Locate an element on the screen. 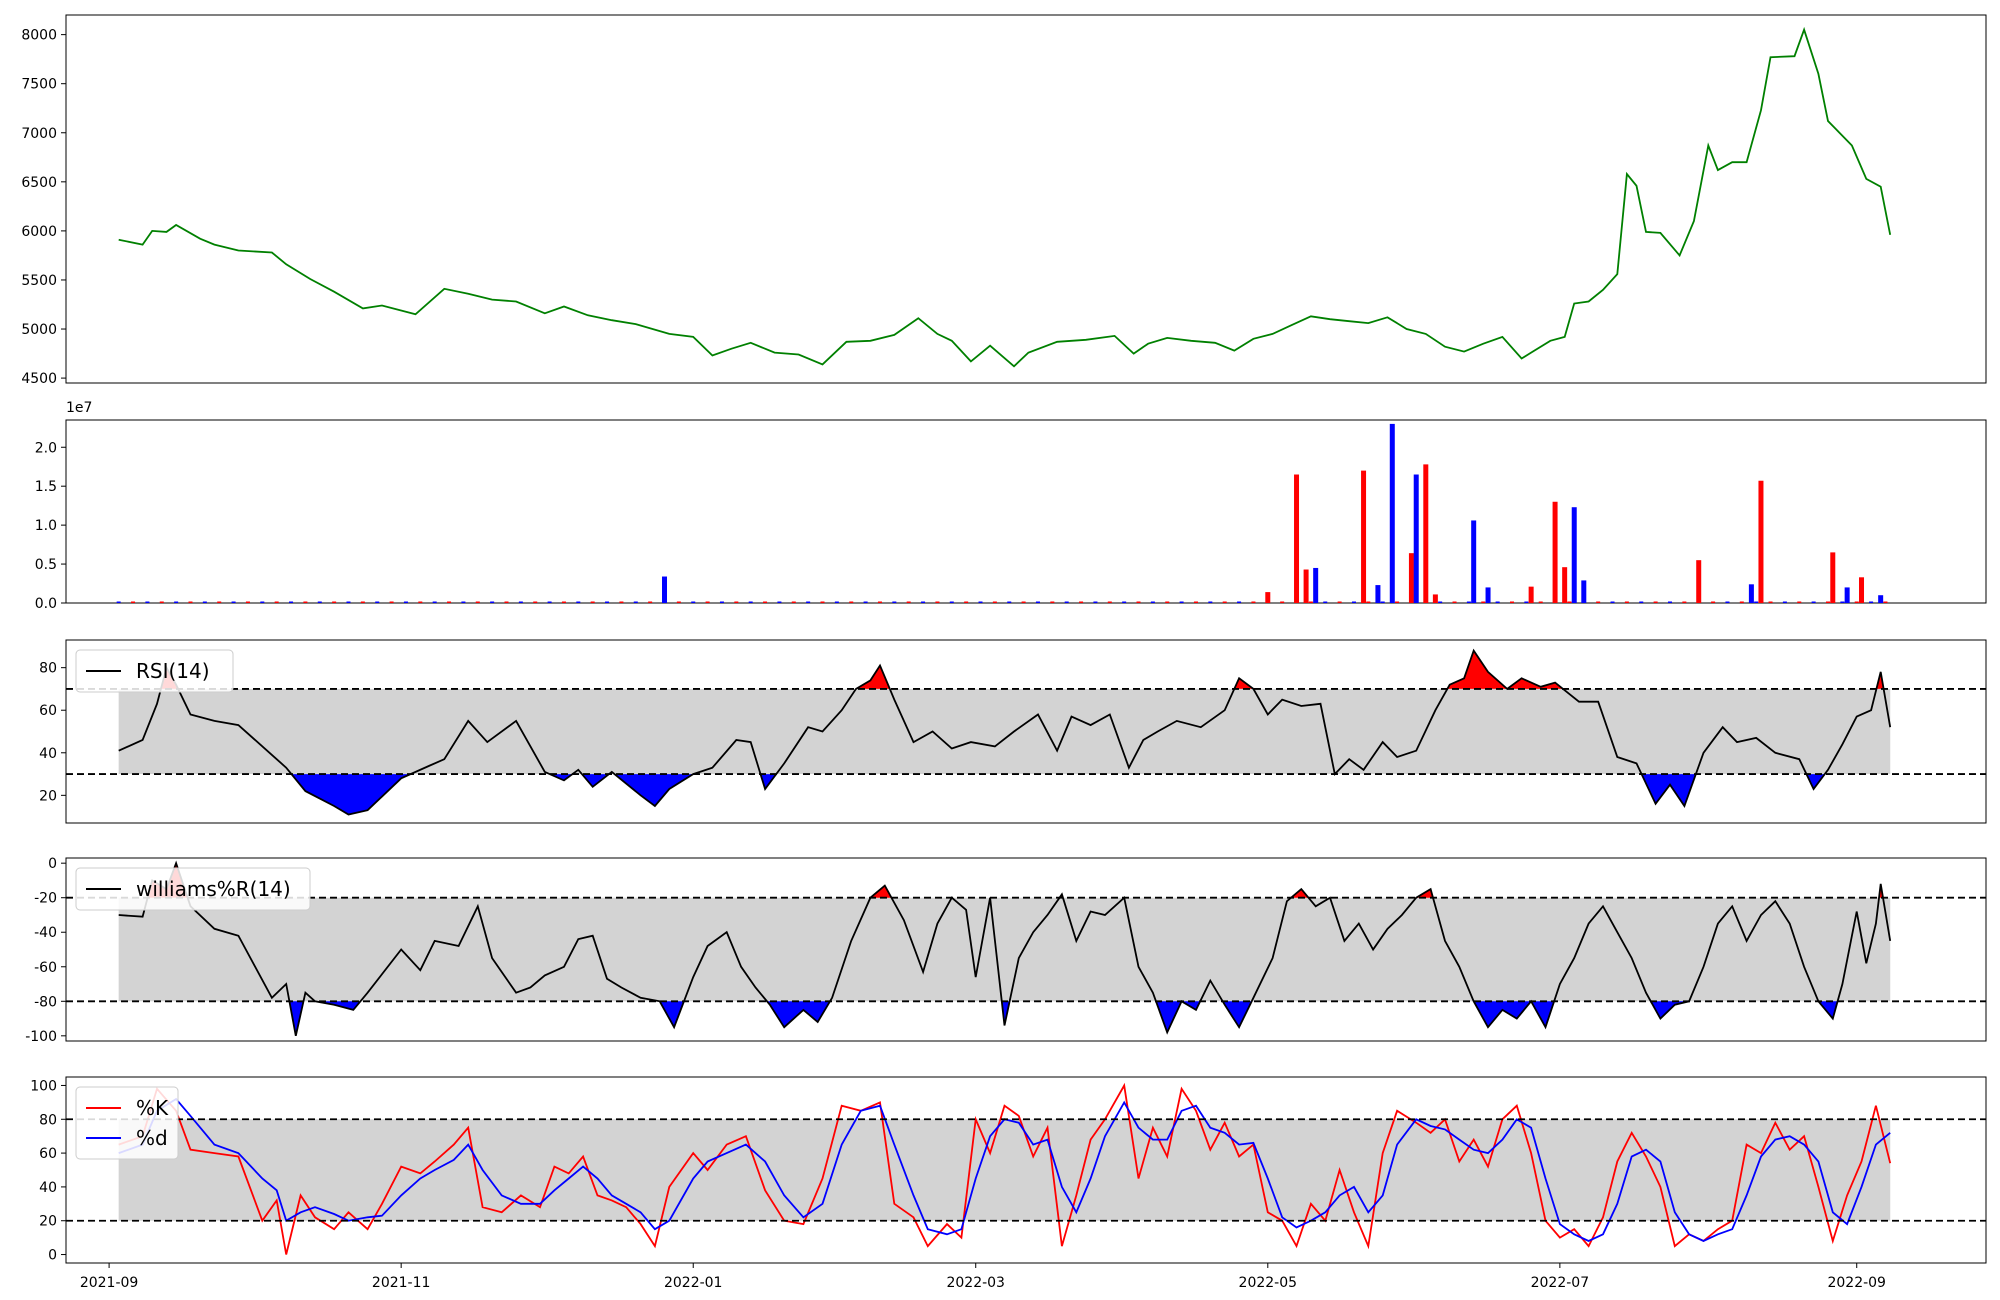 The height and width of the screenshot is (1300, 2000). legend-box is located at coordinates (127, 1123).